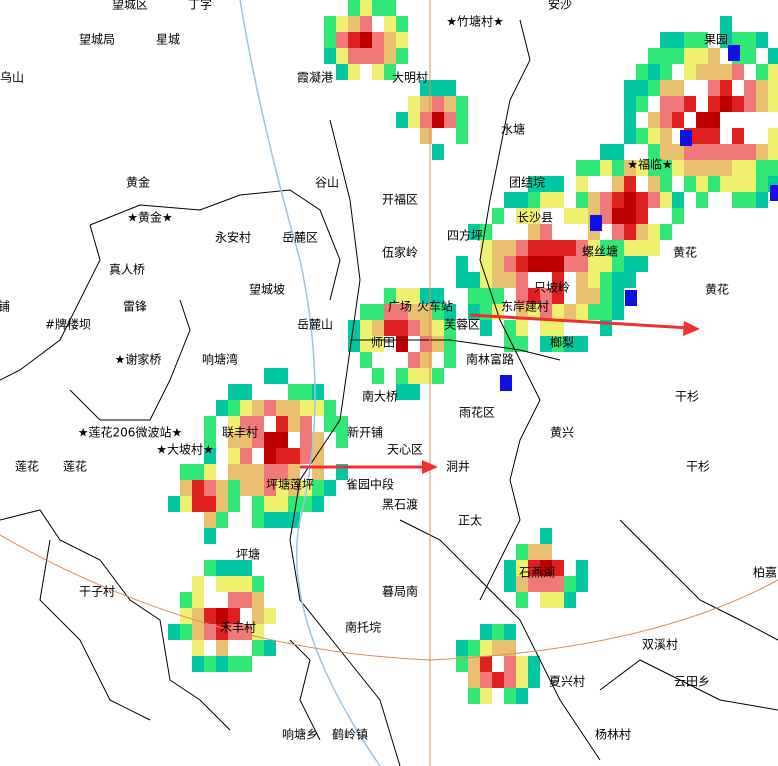 The height and width of the screenshot is (766, 778). Describe the element at coordinates (27, 466) in the screenshot. I see `place-label: 莲花` at that location.